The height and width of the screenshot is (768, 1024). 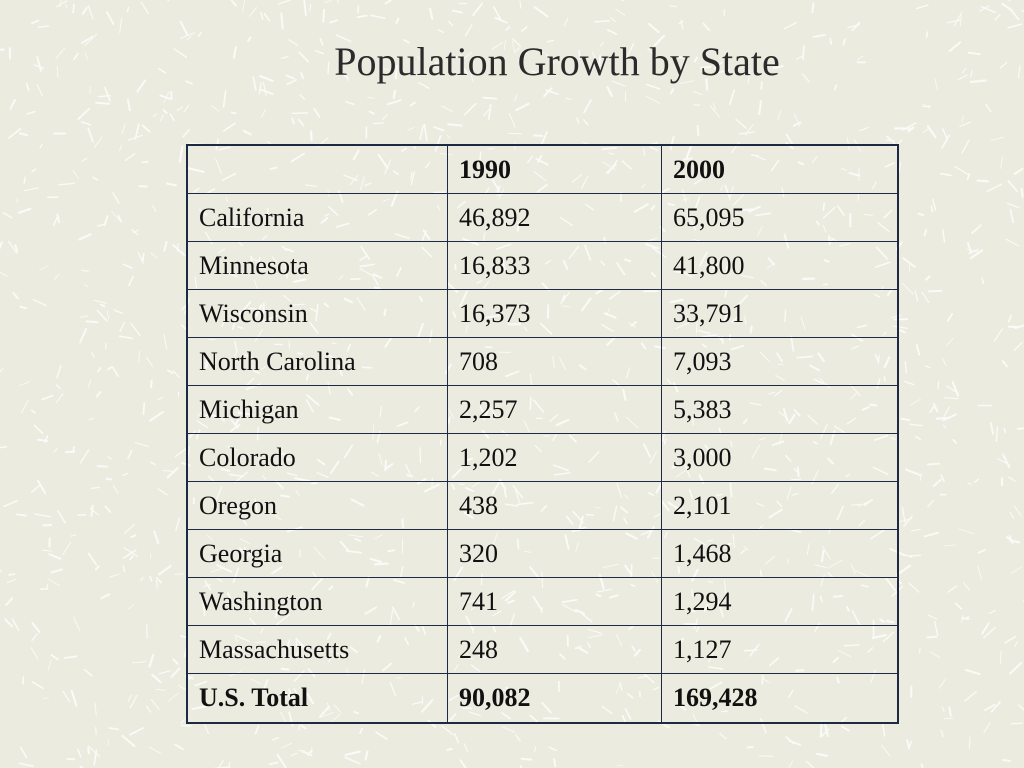 What do you see at coordinates (780, 601) in the screenshot?
I see `value-2000-cell: 1,294` at bounding box center [780, 601].